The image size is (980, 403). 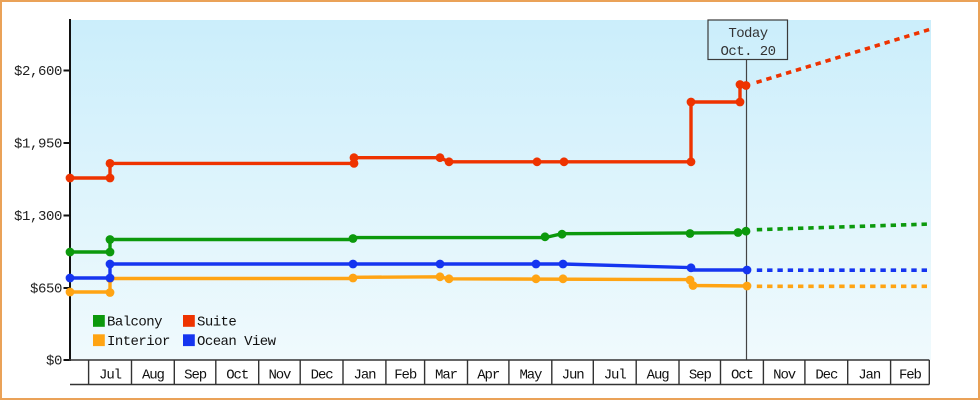 I want to click on svg-text: Interior, so click(x=138, y=342).